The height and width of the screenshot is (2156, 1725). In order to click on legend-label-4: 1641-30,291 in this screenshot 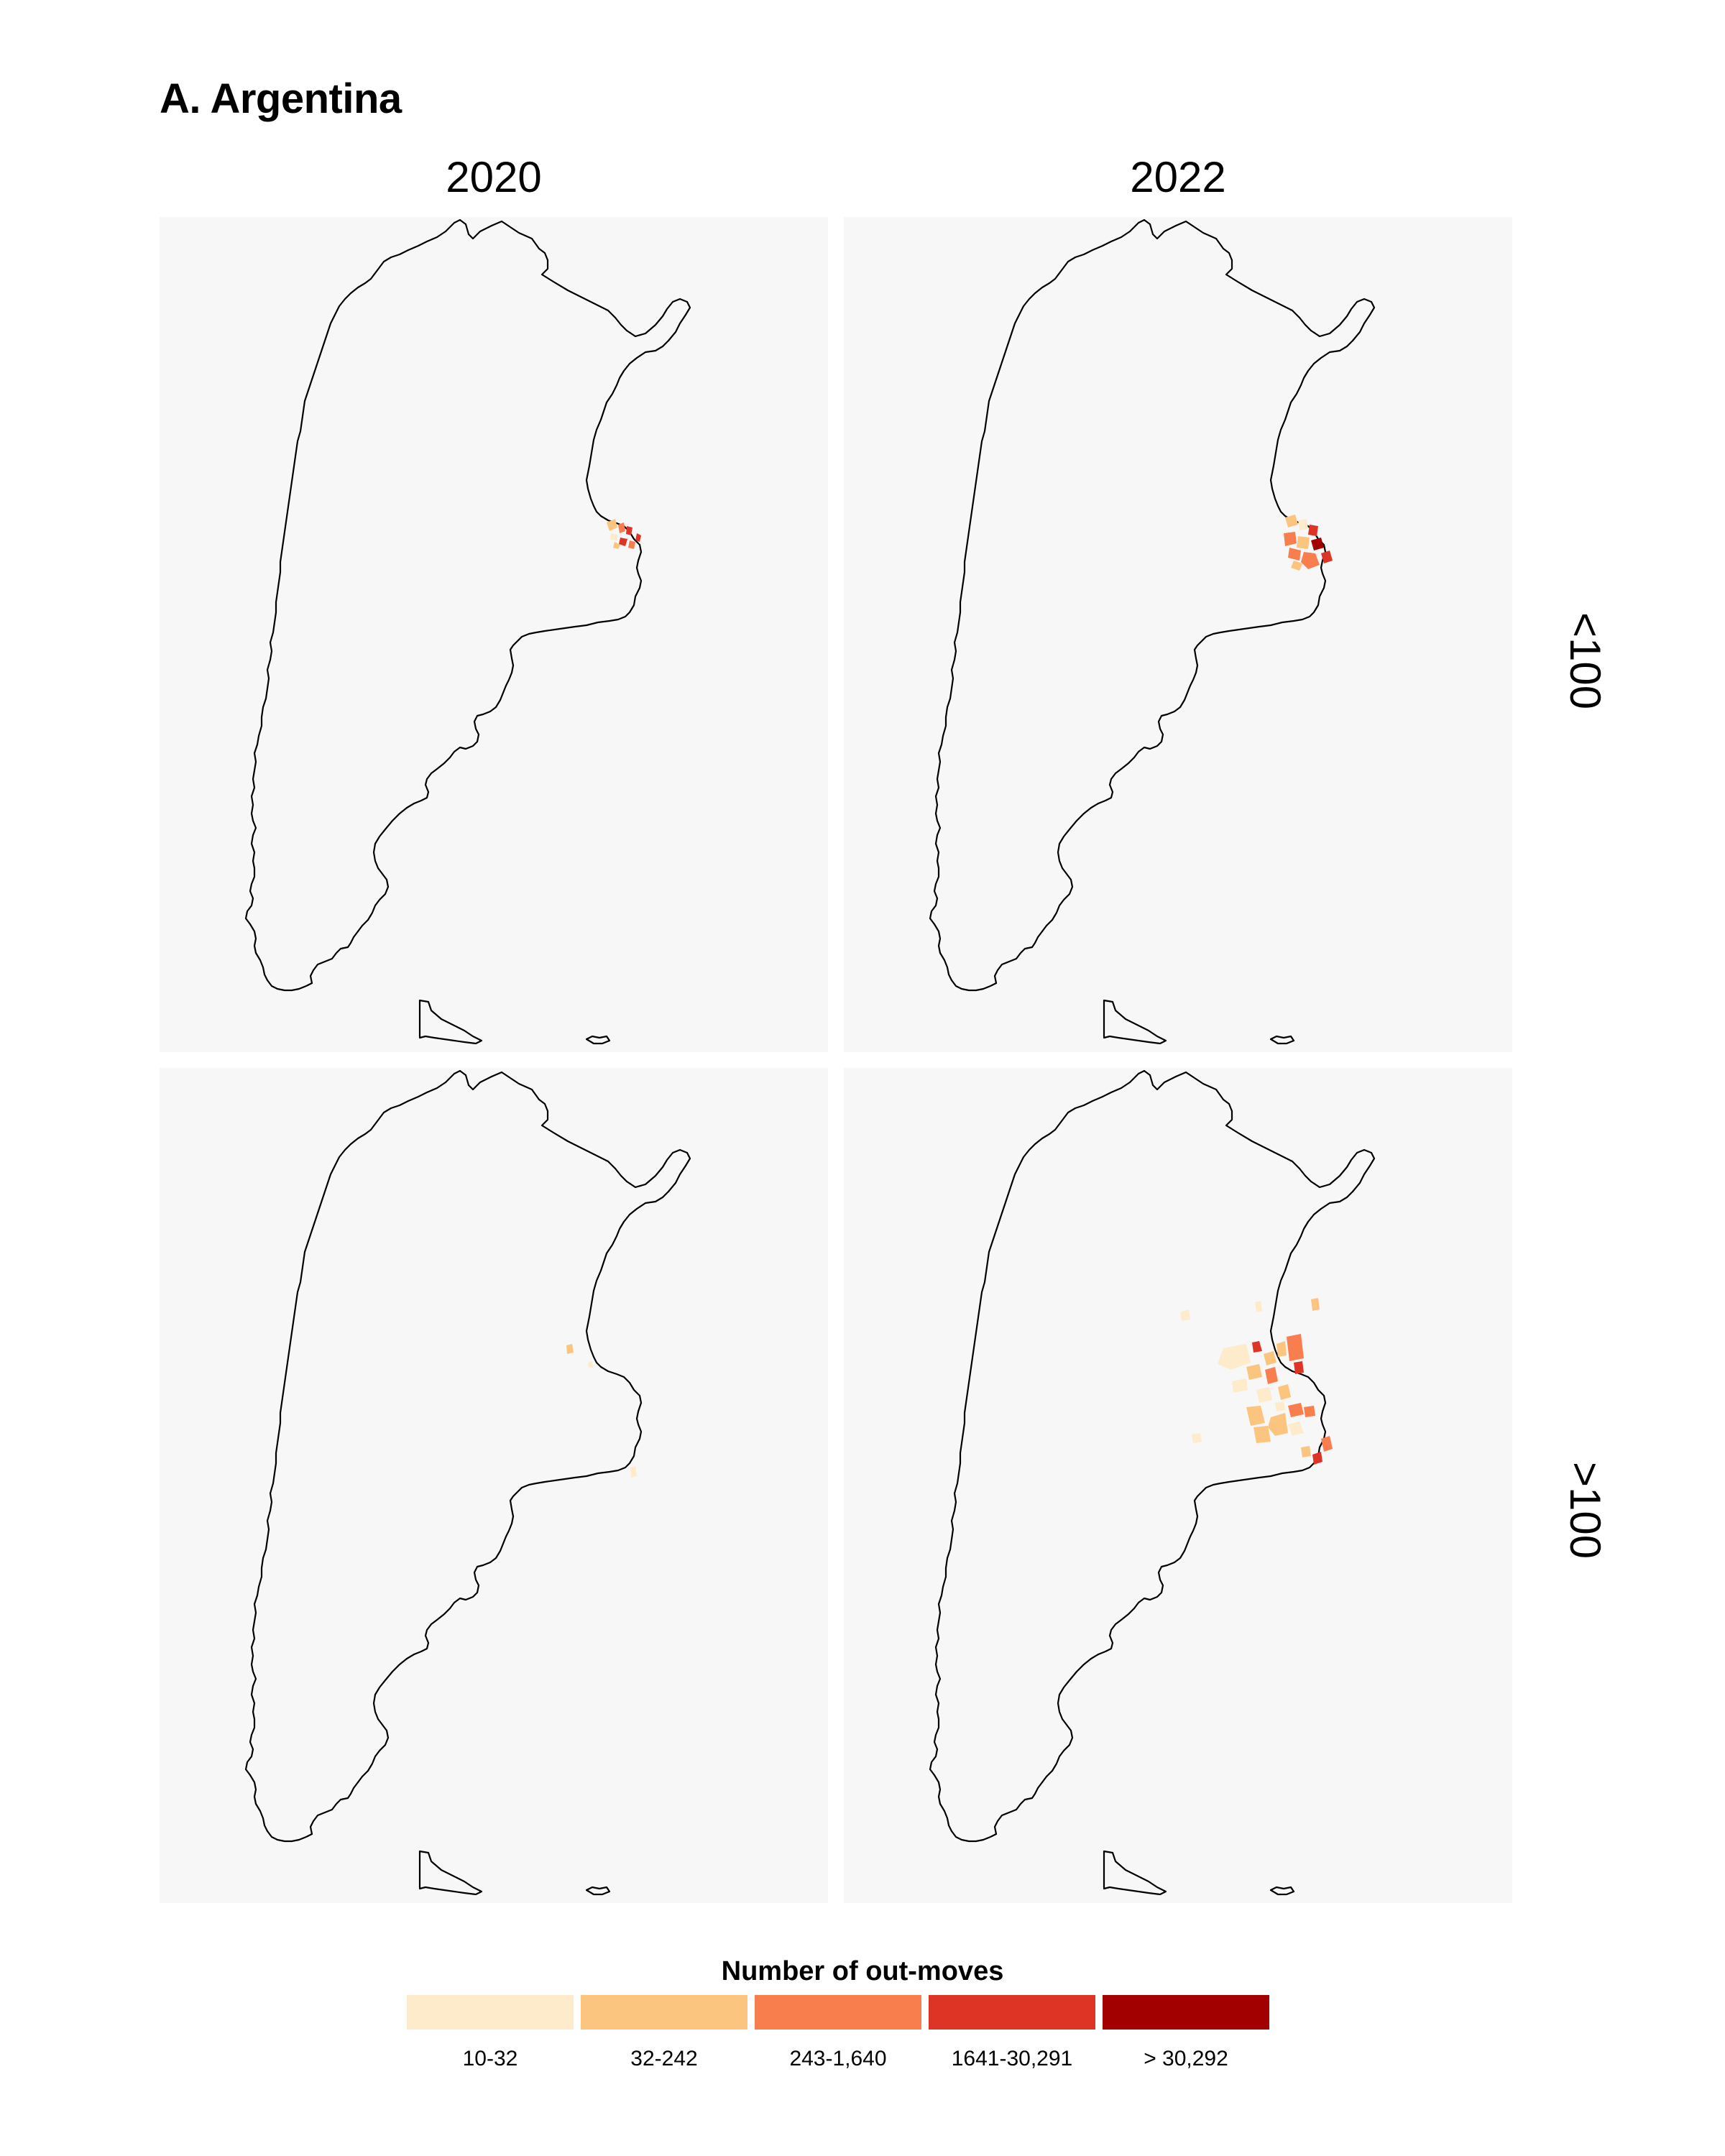, I will do `click(1012, 2058)`.